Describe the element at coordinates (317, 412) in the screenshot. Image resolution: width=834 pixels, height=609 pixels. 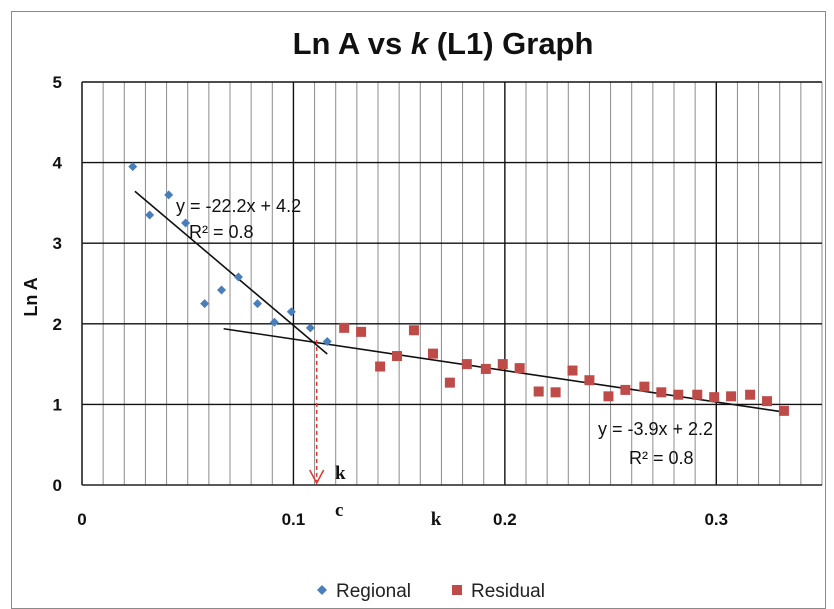
I see `kc-annotation` at that location.